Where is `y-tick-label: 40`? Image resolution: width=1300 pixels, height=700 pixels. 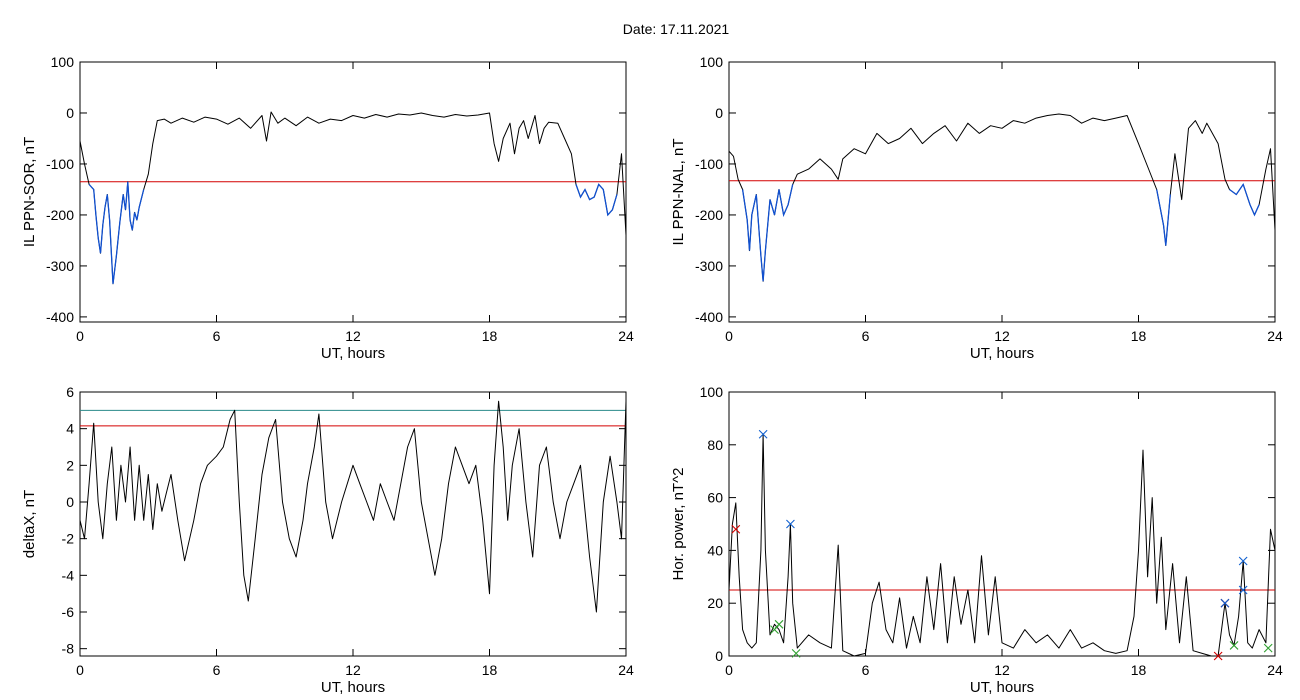 y-tick-label: 40 is located at coordinates (715, 550).